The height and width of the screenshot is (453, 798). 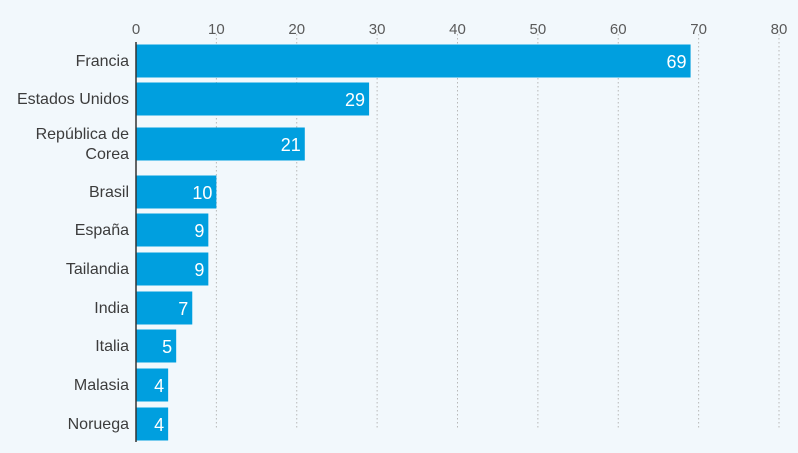 I want to click on x-tick-label: 40, so click(x=457, y=29).